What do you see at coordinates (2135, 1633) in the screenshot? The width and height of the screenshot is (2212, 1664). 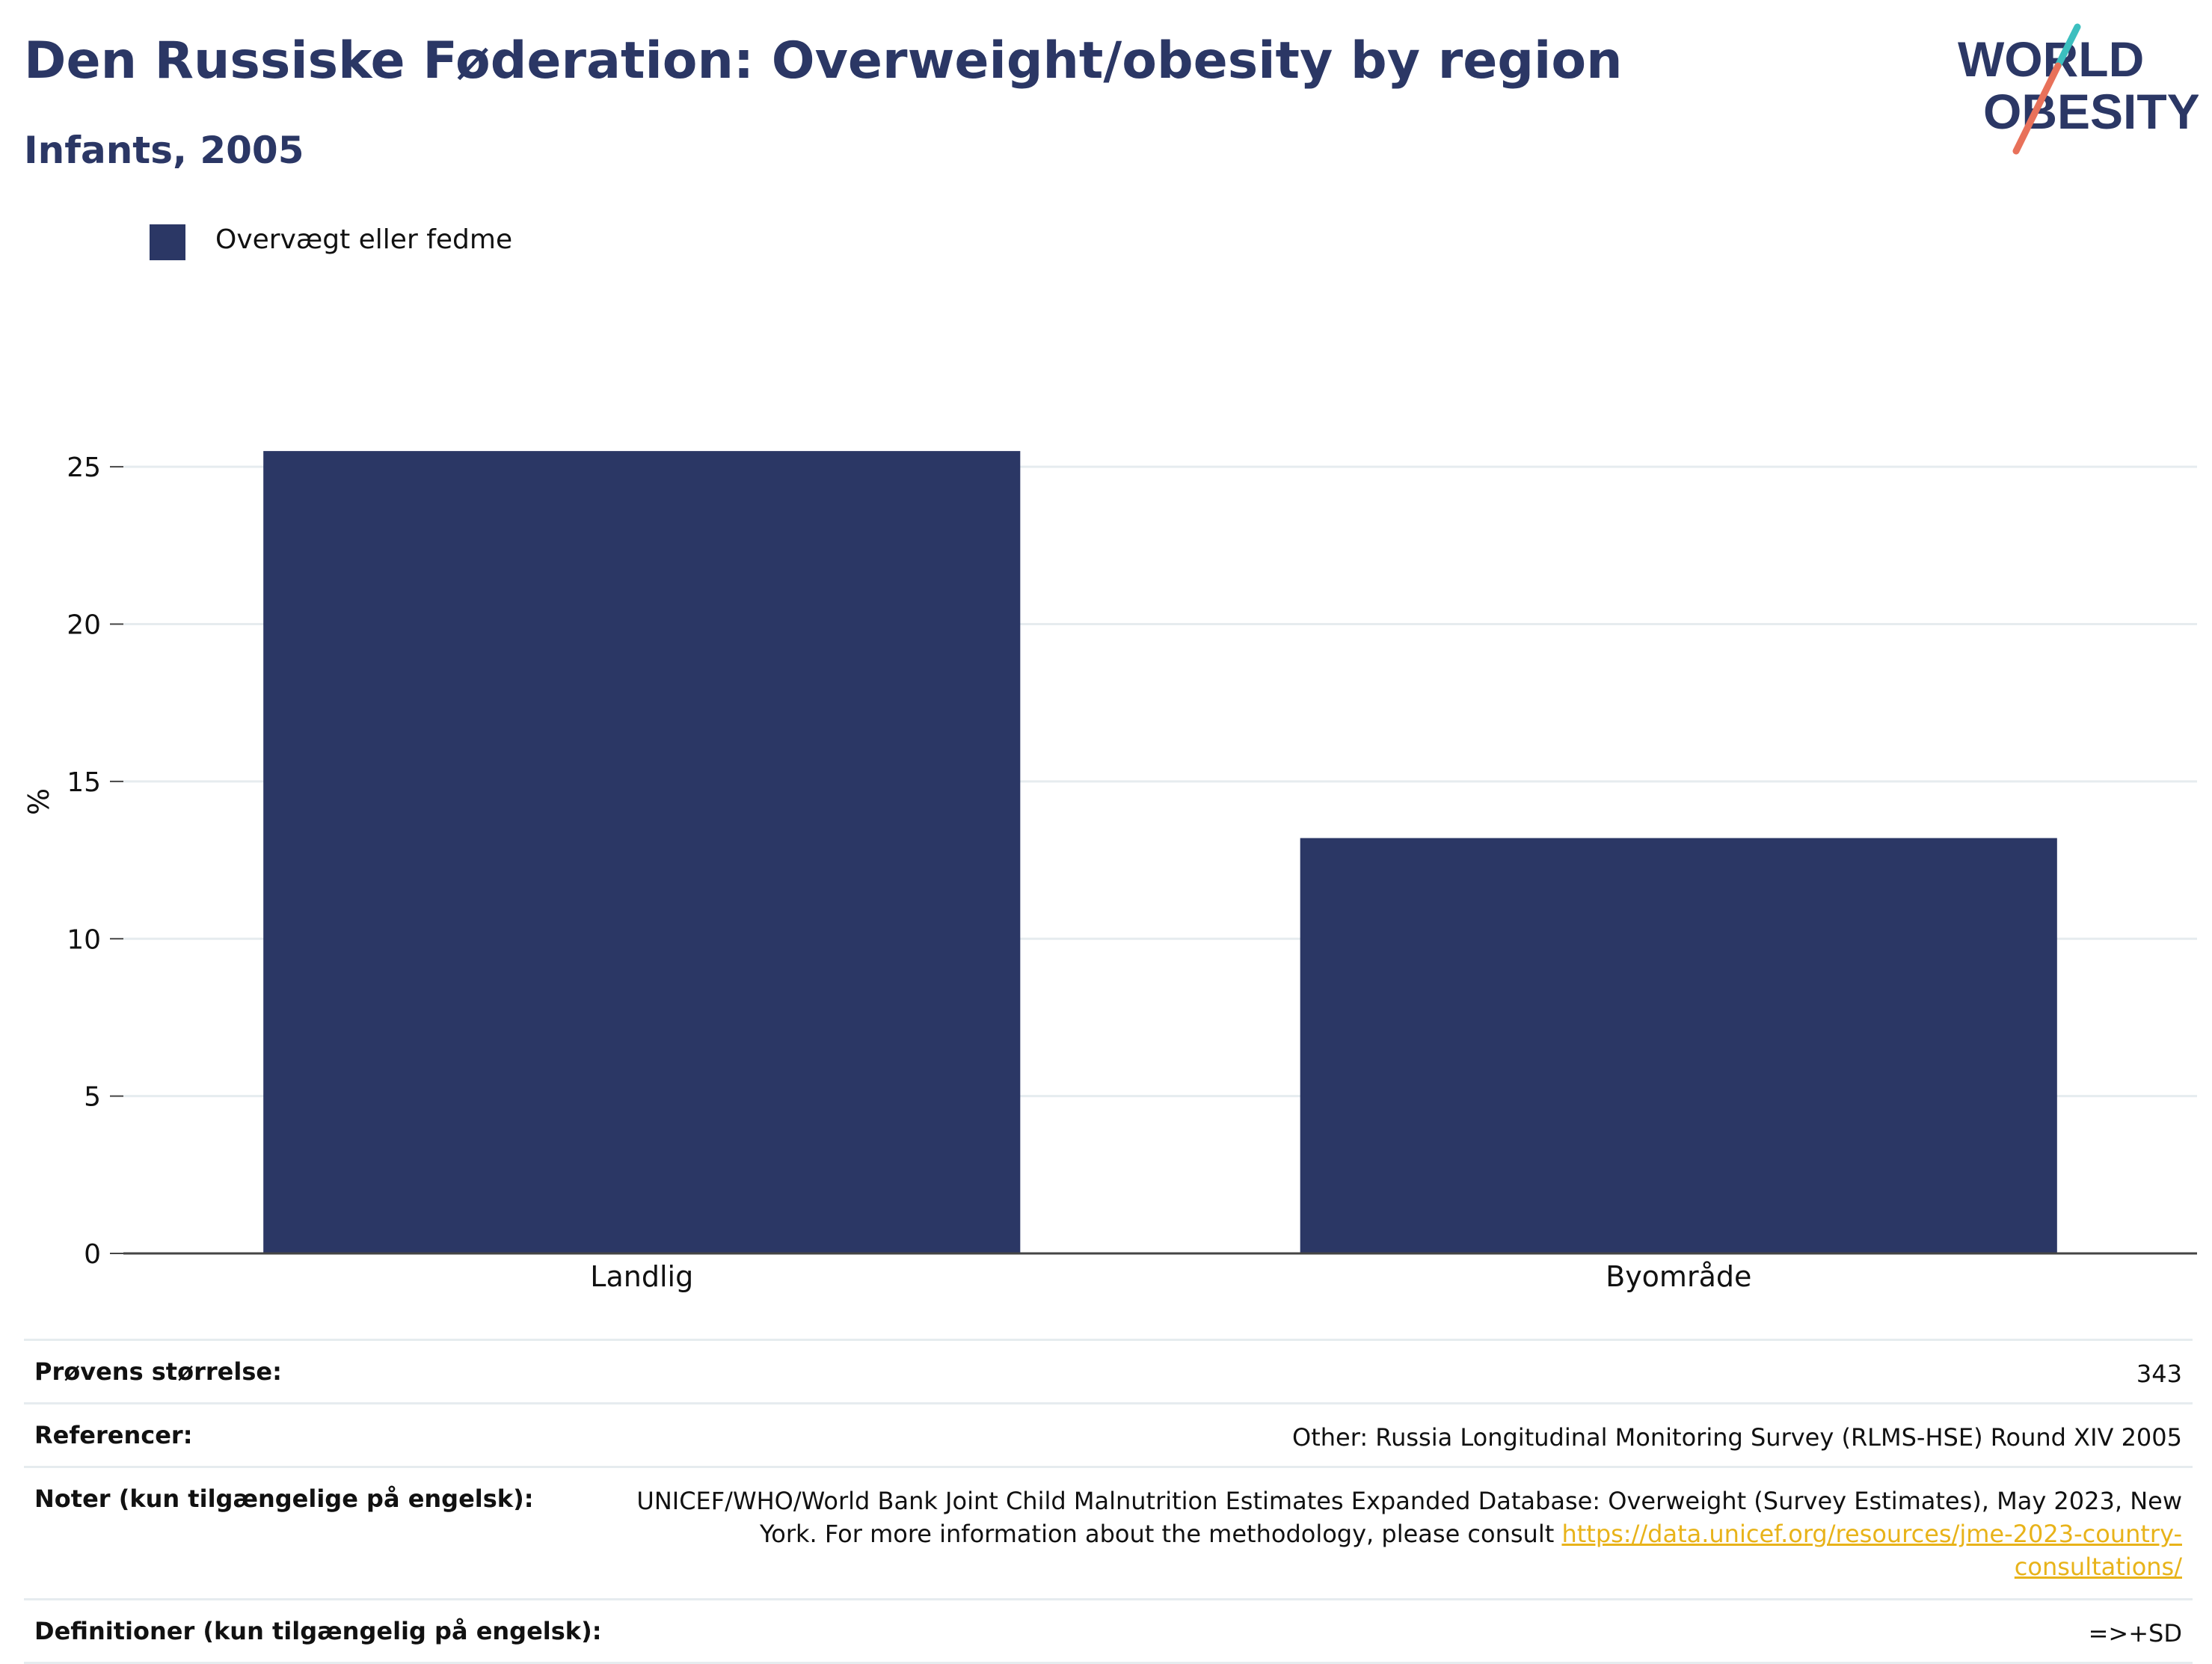 I see `row-value: =>+SD` at bounding box center [2135, 1633].